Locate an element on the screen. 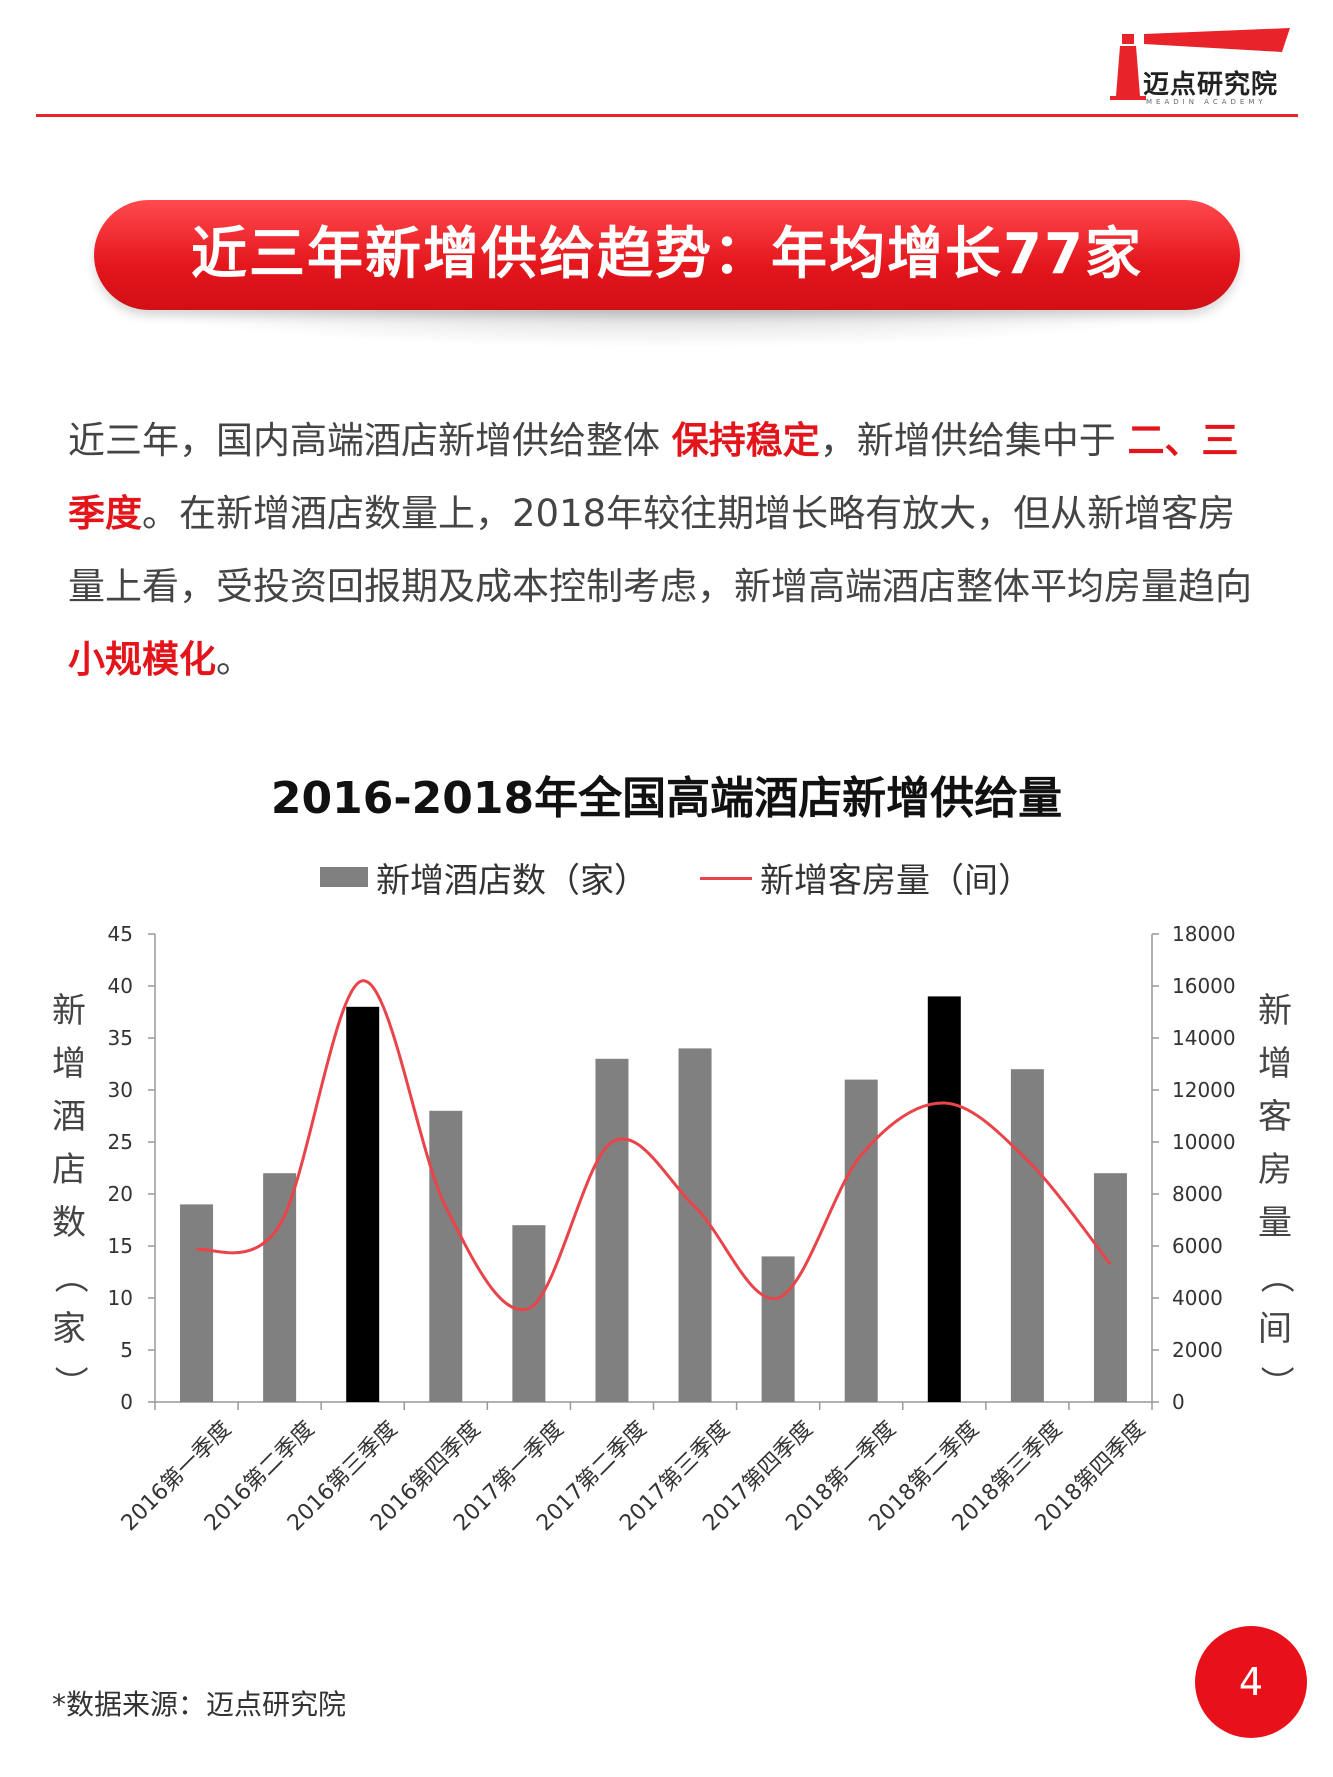  para-text-1: 近三年，国内高端酒店新增供给整体 is located at coordinates (370, 440).